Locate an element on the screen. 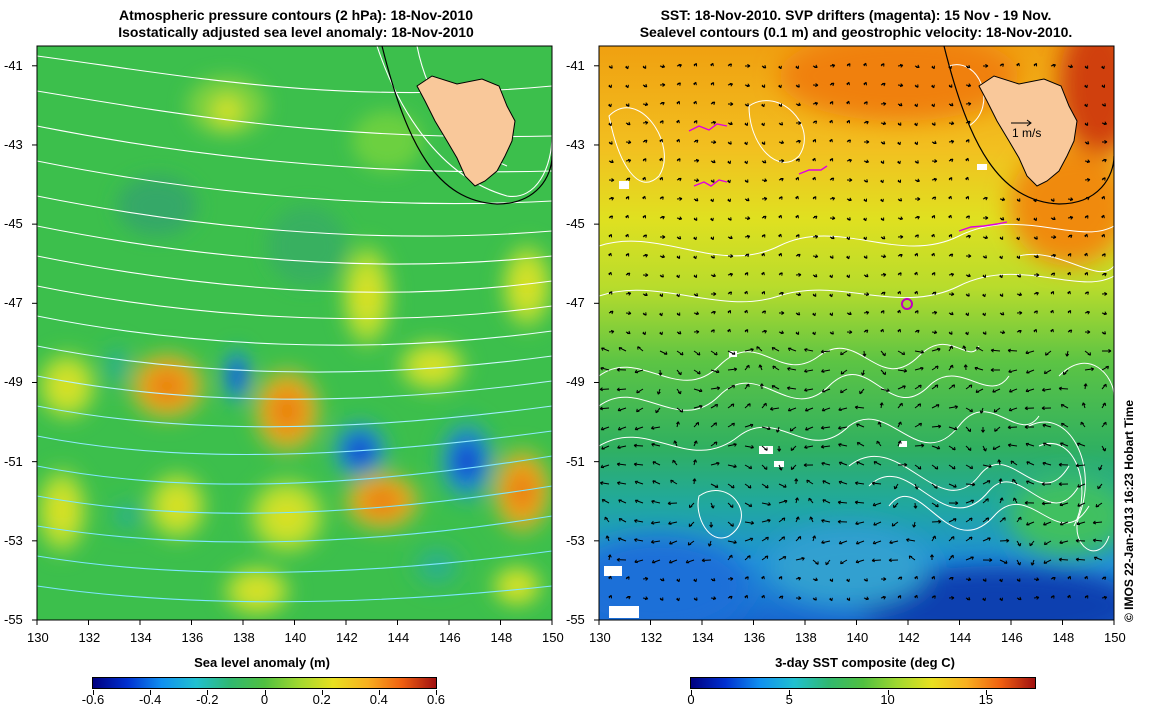 Image resolution: width=1150 pixels, height=710 pixels. colorbar-tick-label: -0.6 is located at coordinates (93, 699).